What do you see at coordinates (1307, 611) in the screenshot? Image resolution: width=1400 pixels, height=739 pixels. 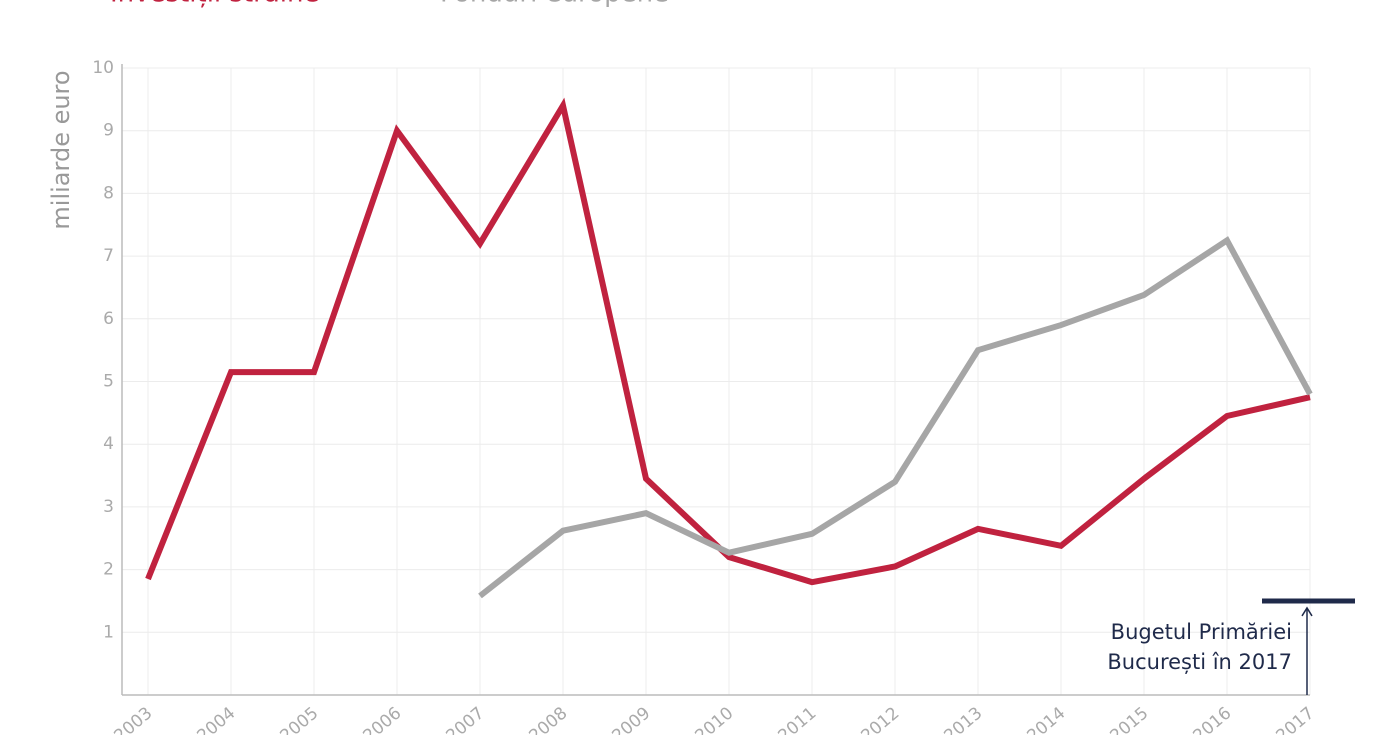 I see `annotation-arrowhead` at bounding box center [1307, 611].